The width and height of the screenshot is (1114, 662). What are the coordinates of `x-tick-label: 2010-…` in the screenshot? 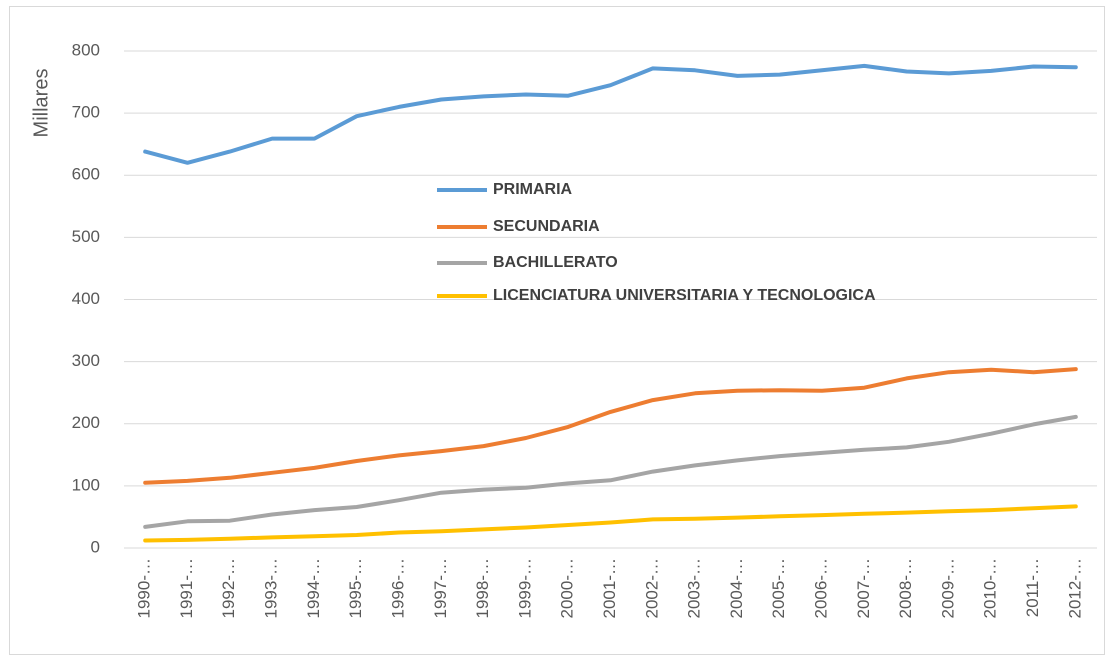 It's located at (990, 588).